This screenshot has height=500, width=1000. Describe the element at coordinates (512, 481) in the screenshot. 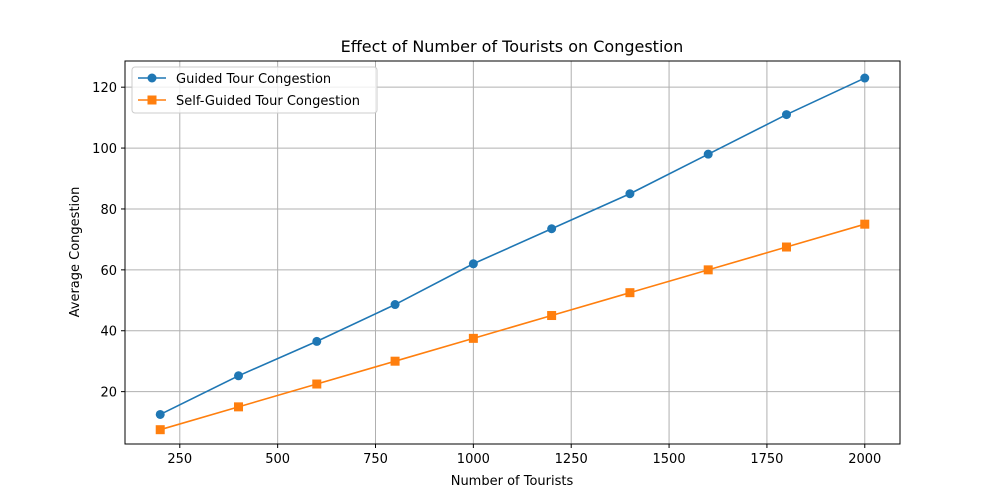

I see `x-axis-label: Number of Tourists` at that location.